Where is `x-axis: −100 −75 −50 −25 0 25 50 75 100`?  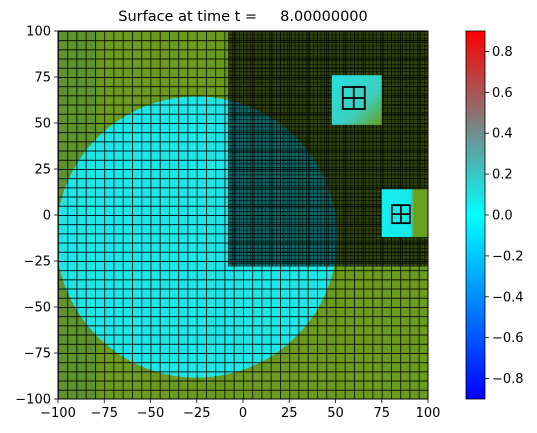 x-axis: −100 −75 −50 −25 0 25 50 75 100 is located at coordinates (240, 410).